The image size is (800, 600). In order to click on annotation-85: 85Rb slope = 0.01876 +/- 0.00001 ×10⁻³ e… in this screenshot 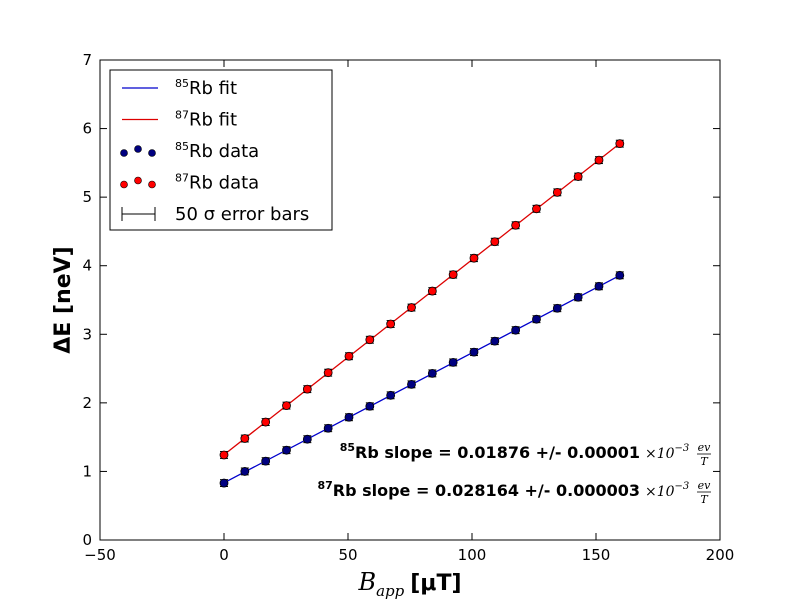, I will do `click(525, 454)`.